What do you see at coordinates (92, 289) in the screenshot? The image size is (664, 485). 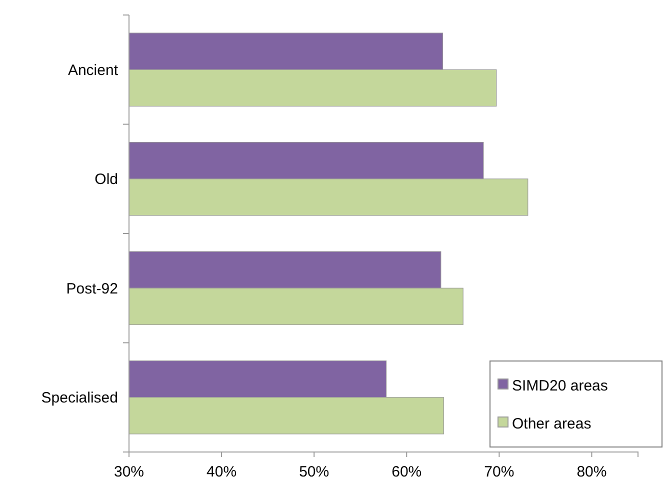 I see `y-tick-label: Post-92` at bounding box center [92, 289].